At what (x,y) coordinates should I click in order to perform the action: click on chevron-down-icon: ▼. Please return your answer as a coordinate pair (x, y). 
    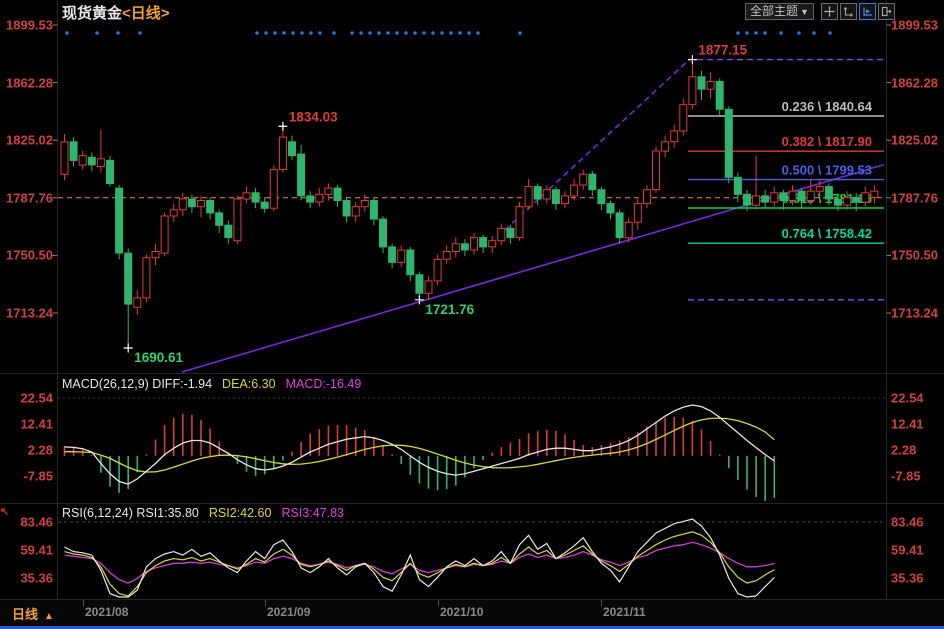
    Looking at the image, I should click on (804, 12).